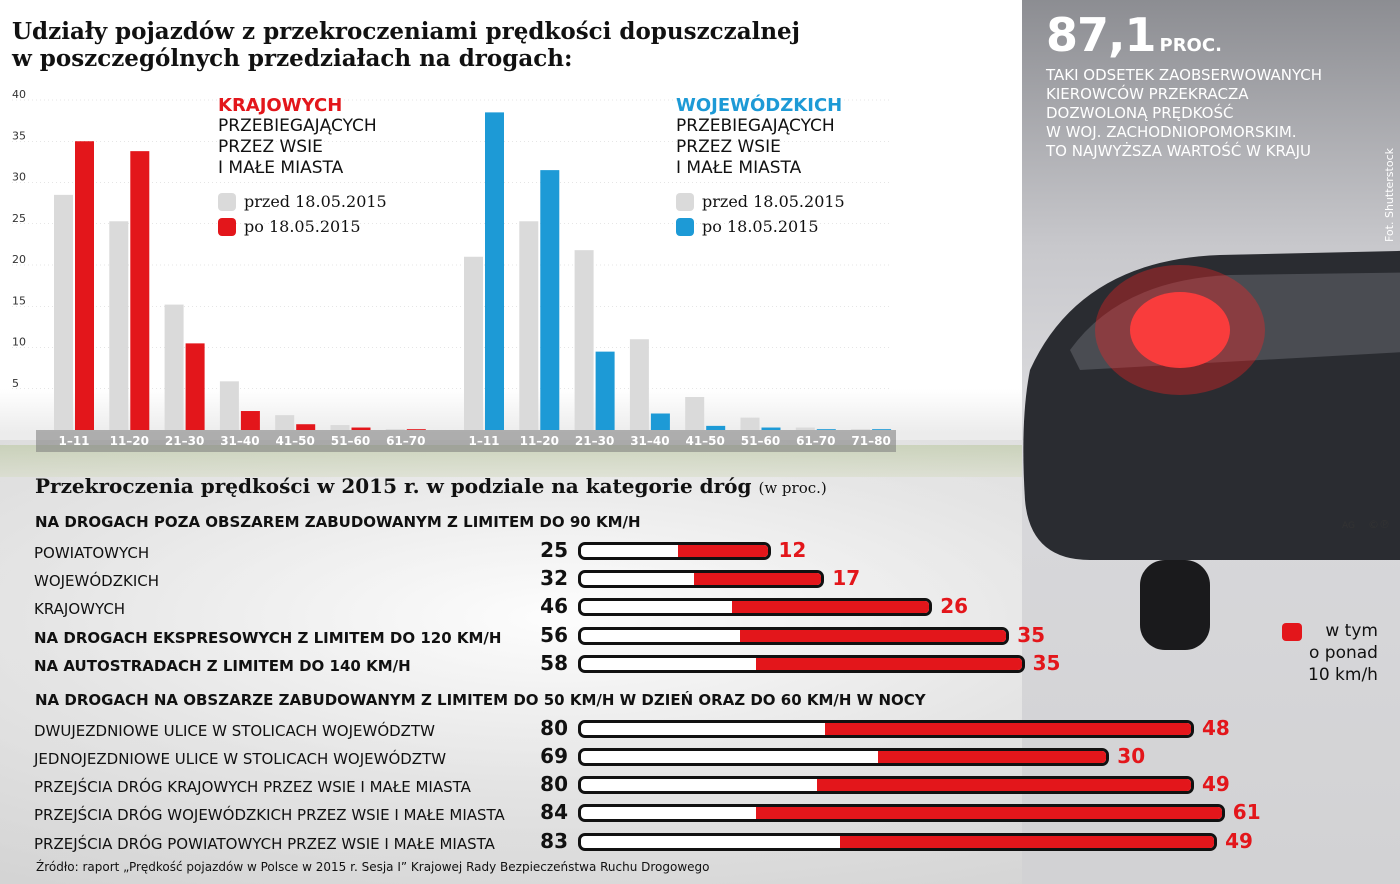  Describe the element at coordinates (227, 201) in the screenshot. I see `legend-swatch-gray` at that location.